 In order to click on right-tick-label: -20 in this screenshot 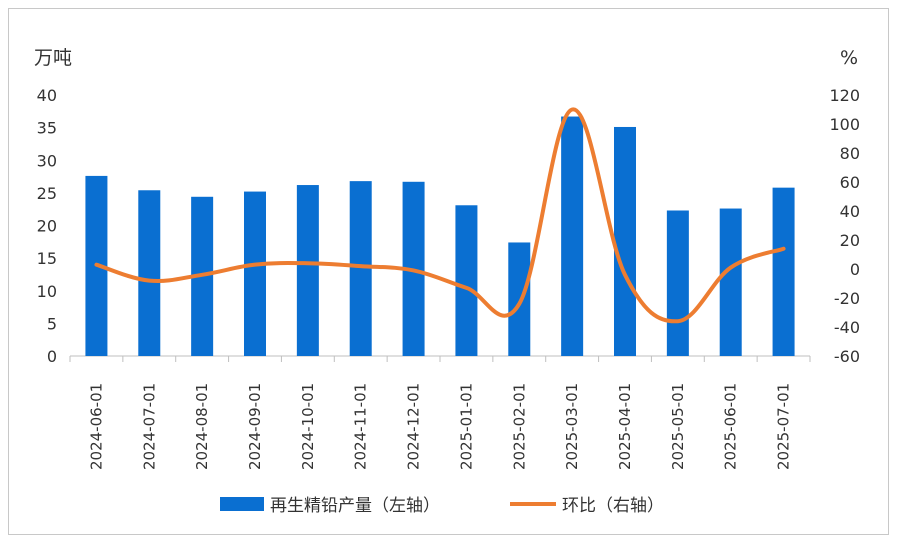, I will do `click(847, 298)`.